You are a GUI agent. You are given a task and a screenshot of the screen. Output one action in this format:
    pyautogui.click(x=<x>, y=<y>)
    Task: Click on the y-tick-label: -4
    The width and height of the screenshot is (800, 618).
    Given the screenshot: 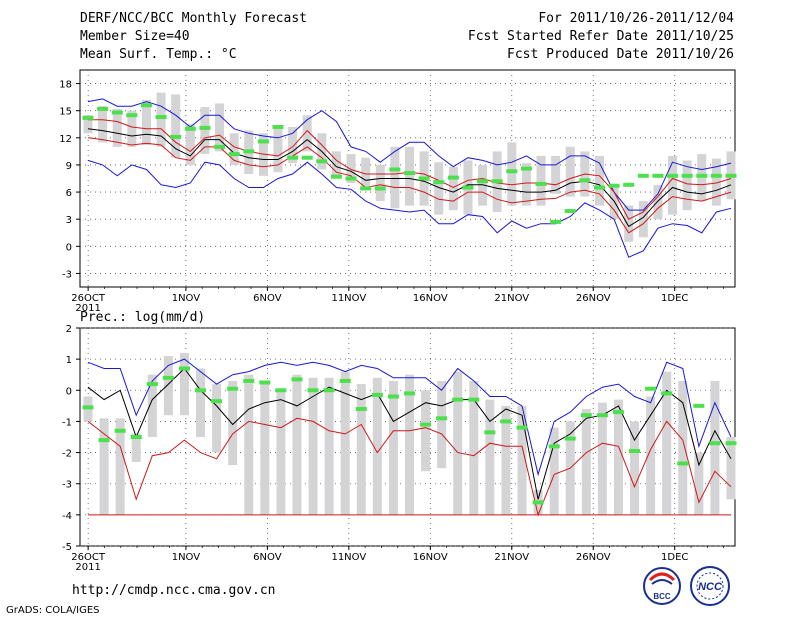 What is the action you would take?
    pyautogui.click(x=67, y=516)
    